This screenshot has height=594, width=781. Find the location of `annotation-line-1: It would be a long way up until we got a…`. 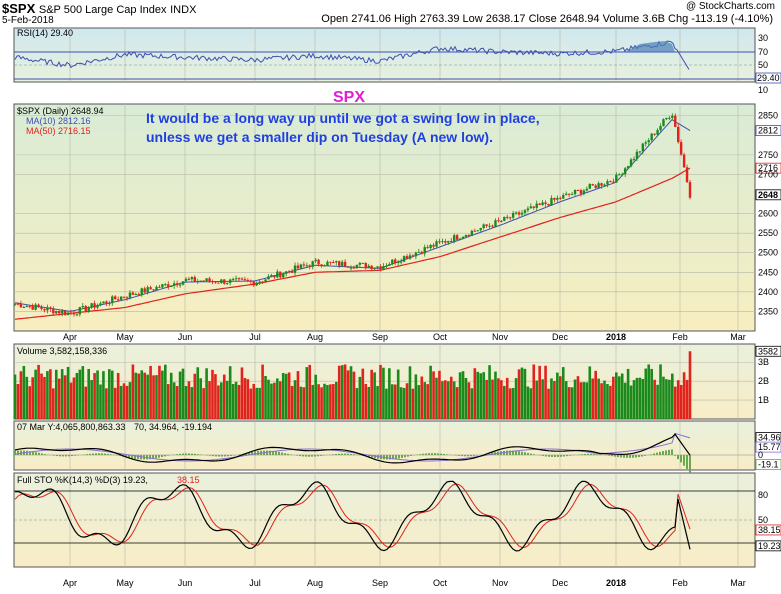

annotation-line-1: It would be a long way up until we got a… is located at coordinates (343, 118).